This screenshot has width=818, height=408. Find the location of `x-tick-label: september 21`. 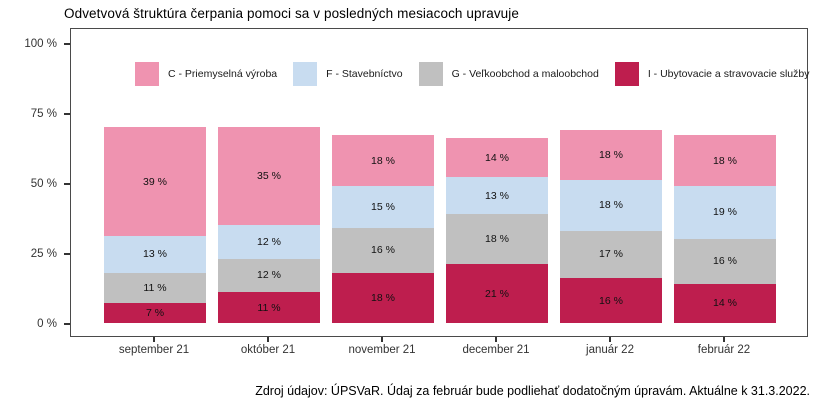

x-tick-label: september 21 is located at coordinates (154, 350).